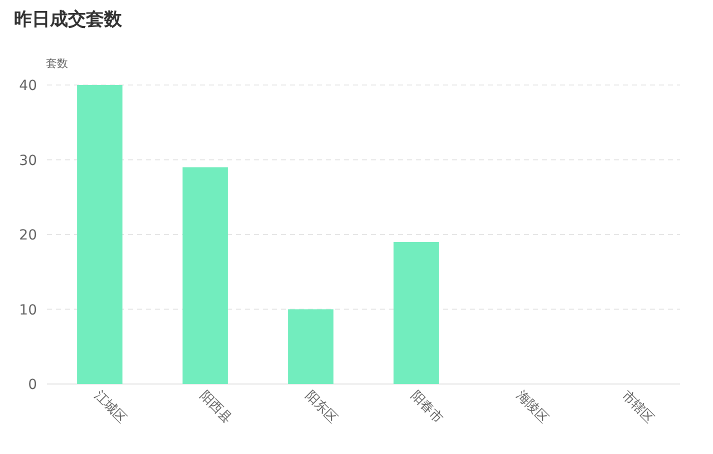  What do you see at coordinates (28, 310) in the screenshot?
I see `y-tick-label: 10` at bounding box center [28, 310].